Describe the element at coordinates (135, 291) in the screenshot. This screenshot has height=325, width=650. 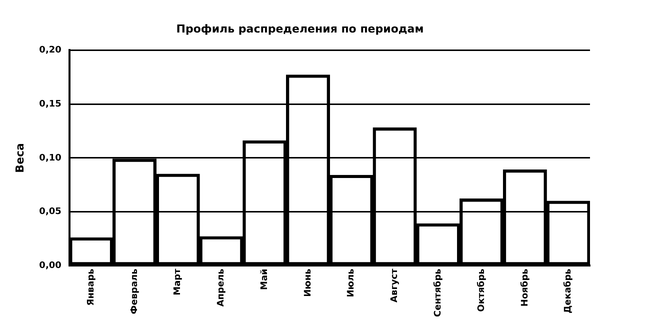
I see `x-tick-label: Февраль` at that location.